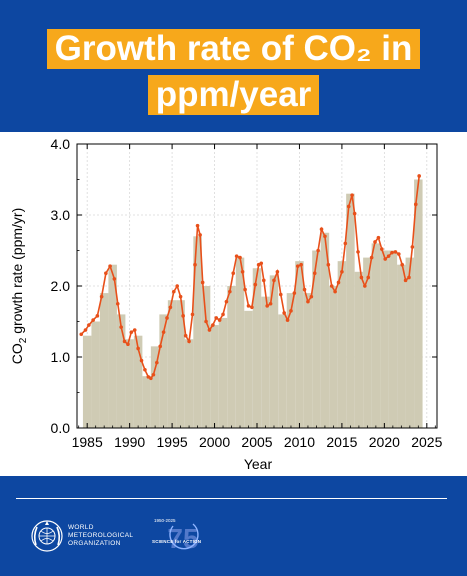 The image size is (467, 576). I want to click on y-label-sub: 2, so click(23, 340).